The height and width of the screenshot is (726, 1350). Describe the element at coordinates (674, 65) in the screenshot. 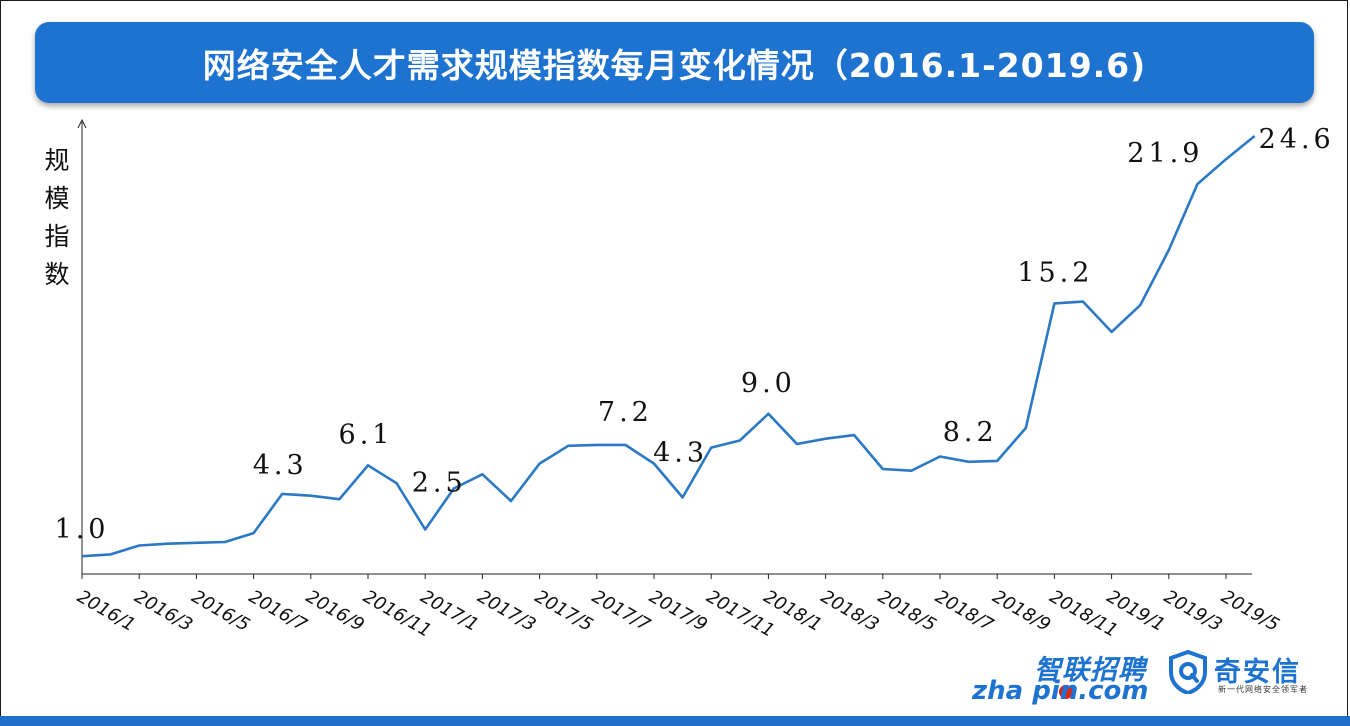

I see `chart-title: 网络安全人才需求规模指数每月变化情况（2016.1-2019.6)` at that location.